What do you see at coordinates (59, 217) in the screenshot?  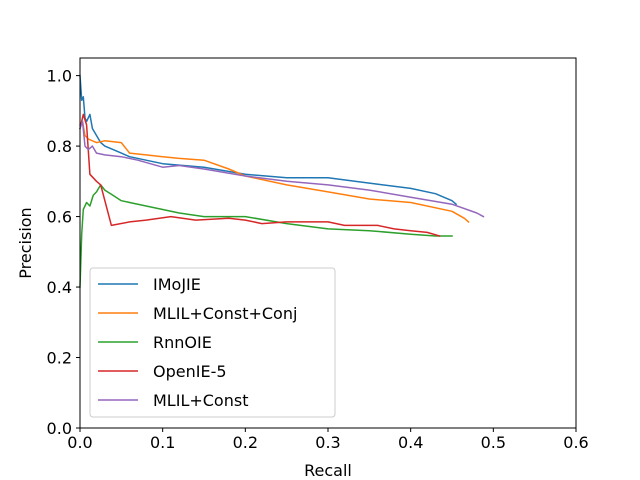 I see `y-tick-label: 0.6` at bounding box center [59, 217].